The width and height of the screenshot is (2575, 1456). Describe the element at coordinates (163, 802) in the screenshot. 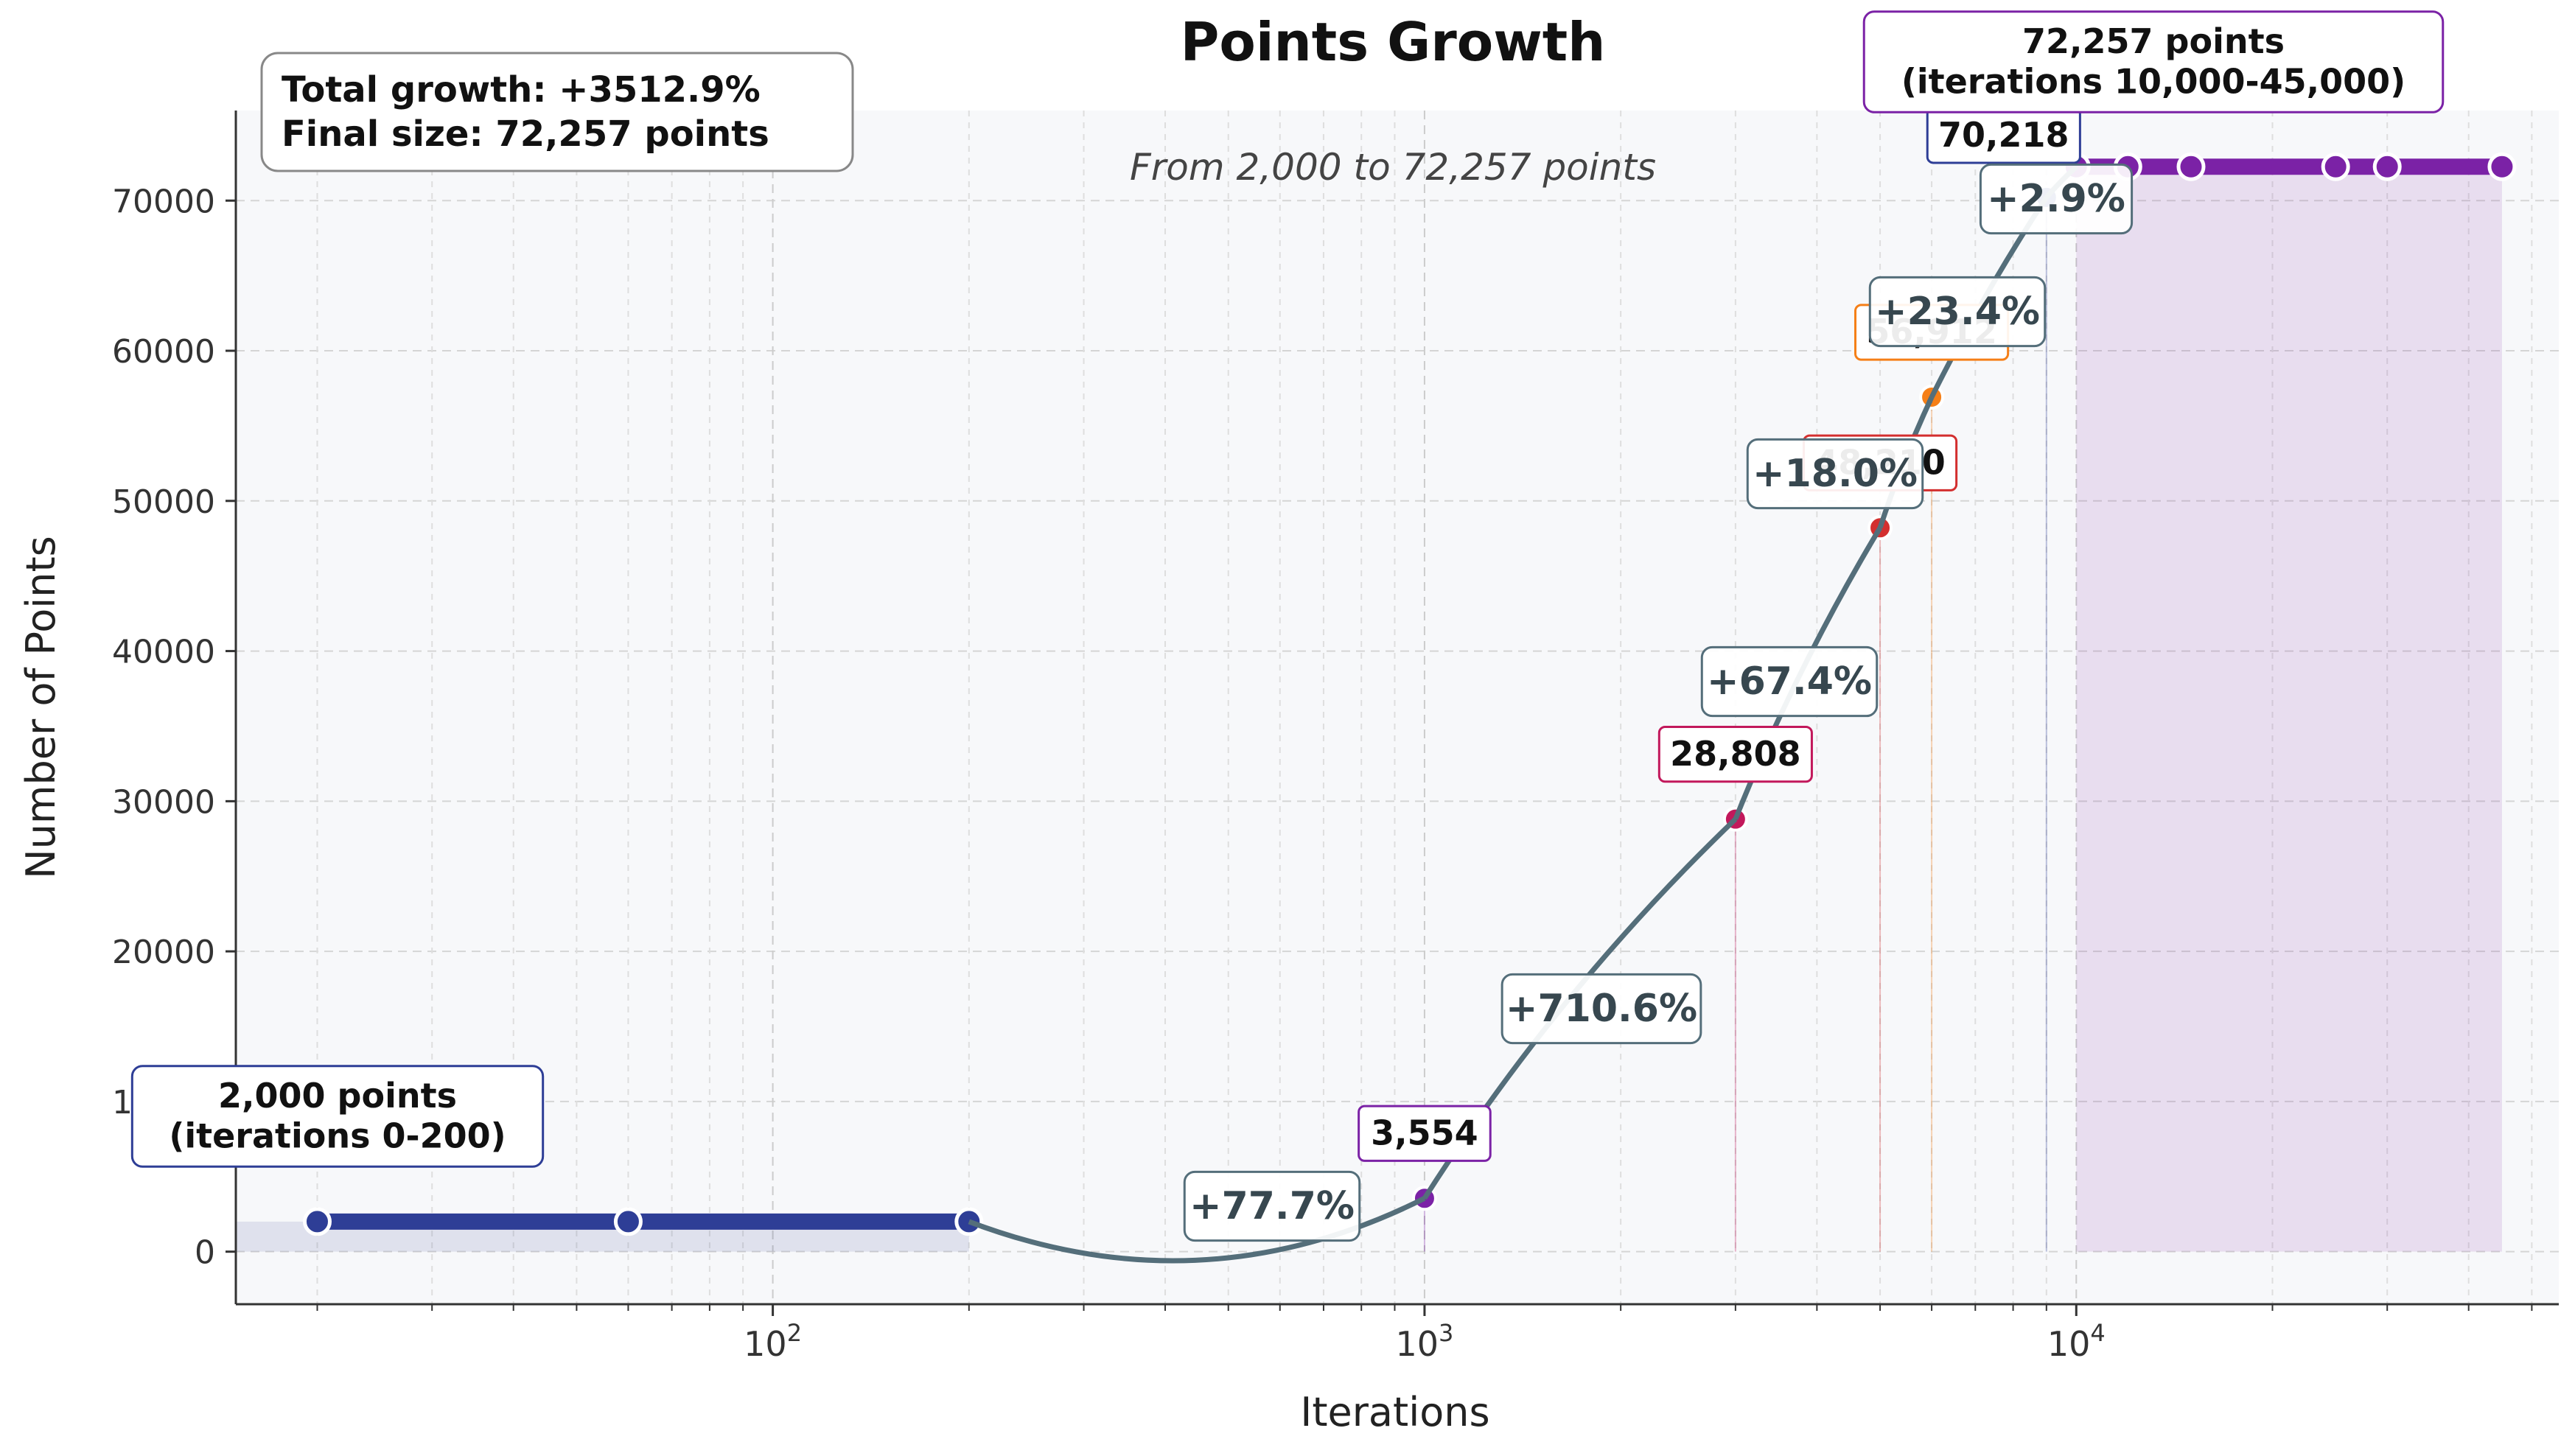

I see `y-tick-label: 30000` at that location.